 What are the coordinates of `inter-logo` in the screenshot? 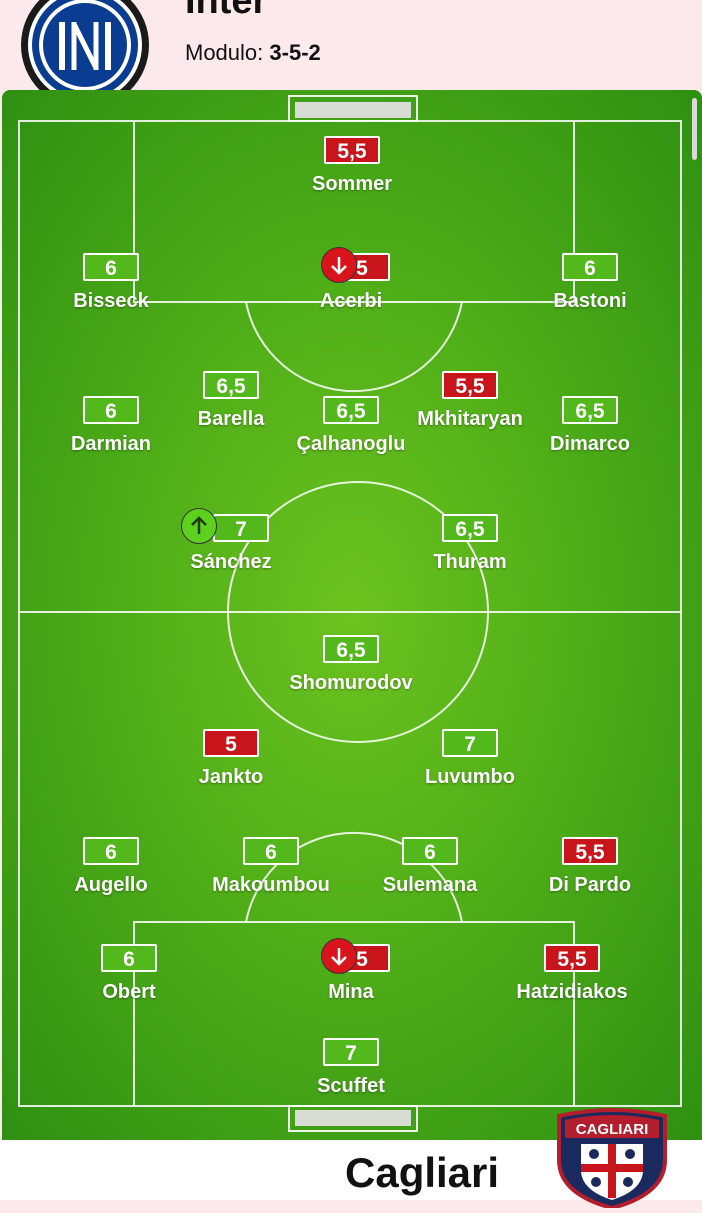 It's located at (85, 57).